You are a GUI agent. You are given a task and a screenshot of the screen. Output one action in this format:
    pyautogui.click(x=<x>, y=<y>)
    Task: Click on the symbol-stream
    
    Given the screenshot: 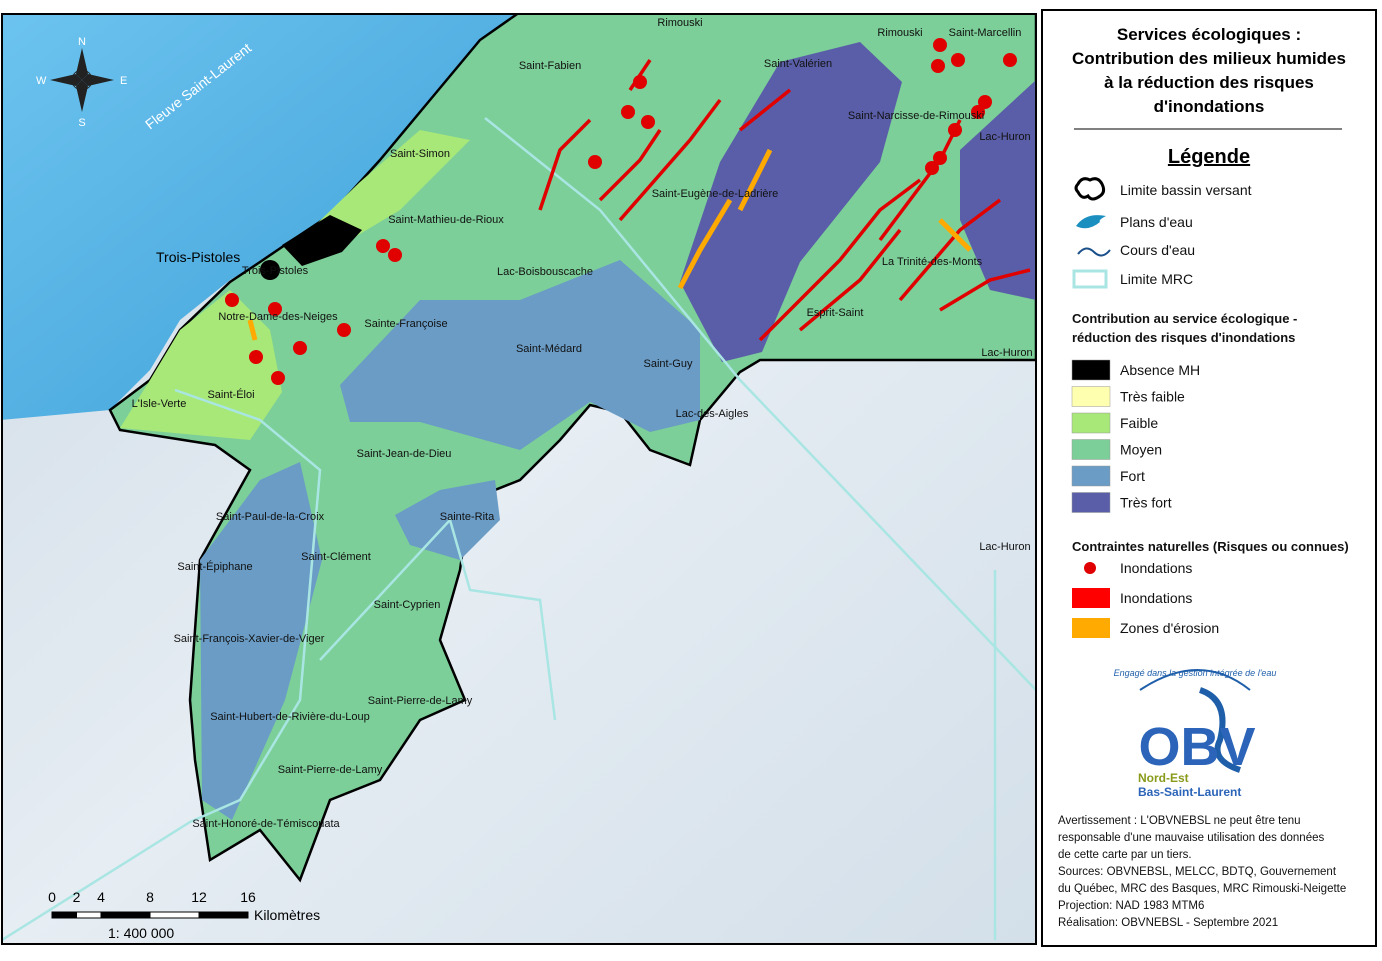 What is the action you would take?
    pyautogui.click(x=1094, y=252)
    